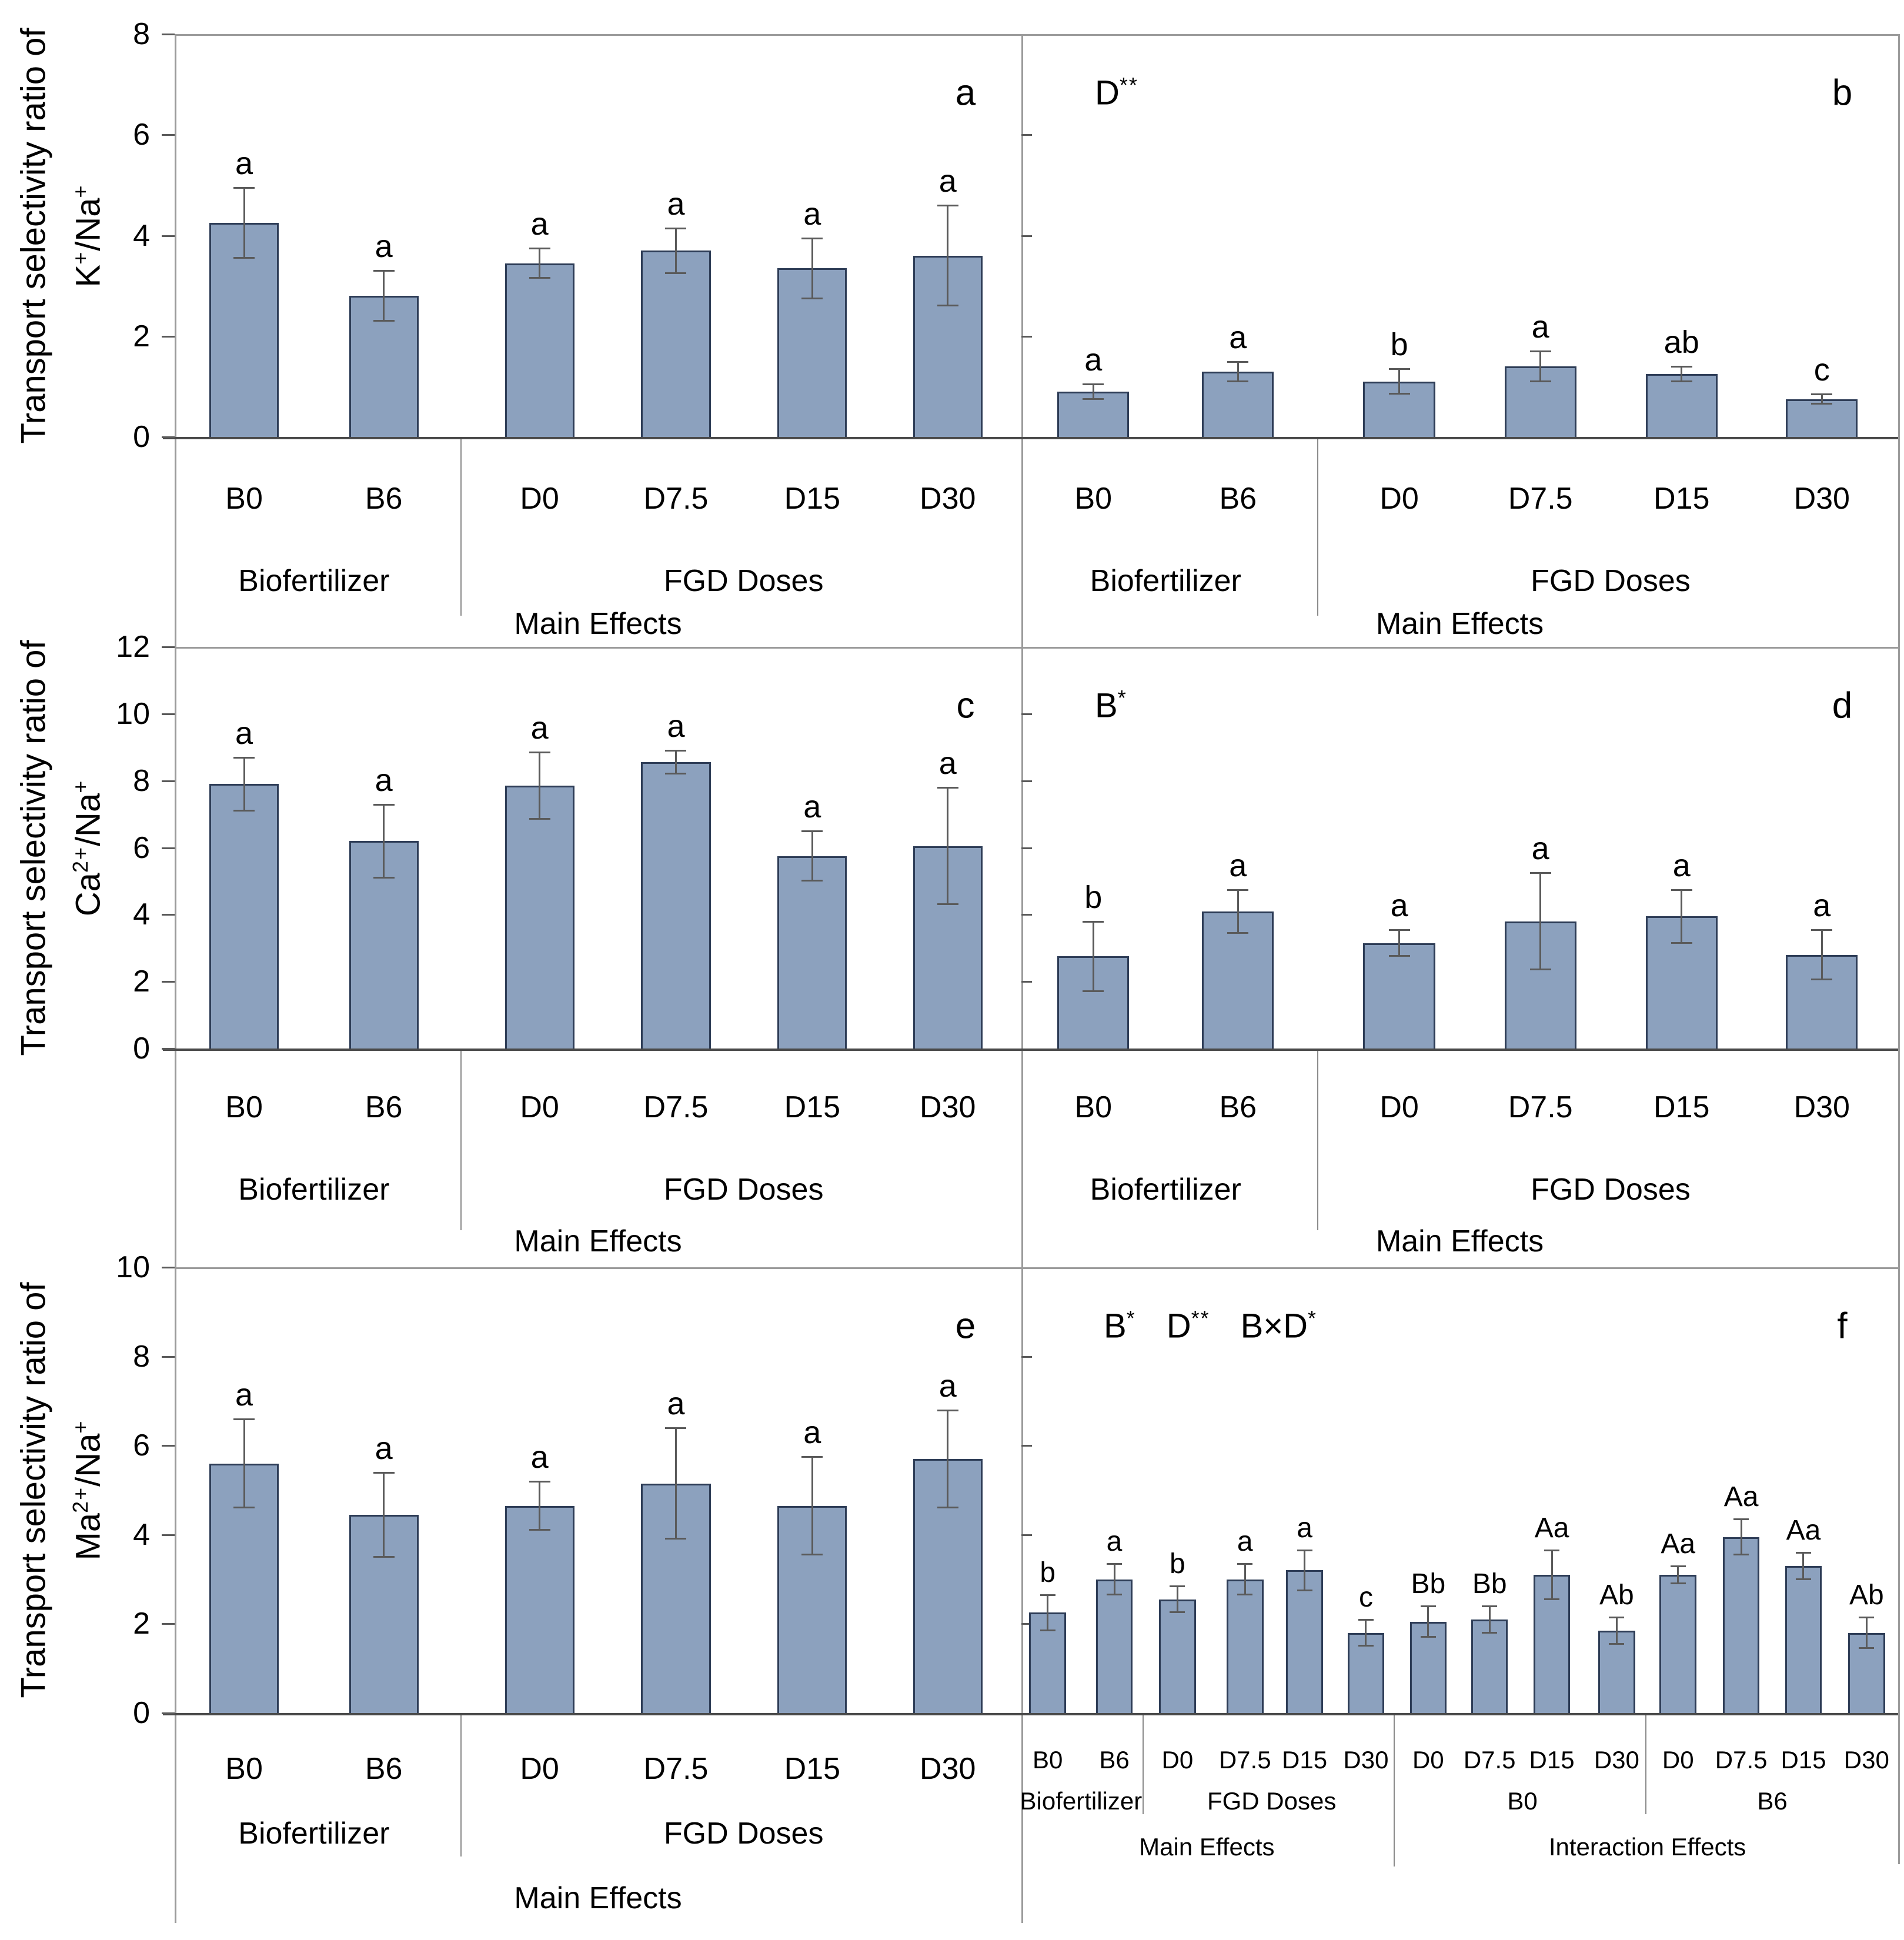 The image size is (1904, 1940). What do you see at coordinates (965, 92) in the screenshot?
I see `panel-letter: a` at bounding box center [965, 92].